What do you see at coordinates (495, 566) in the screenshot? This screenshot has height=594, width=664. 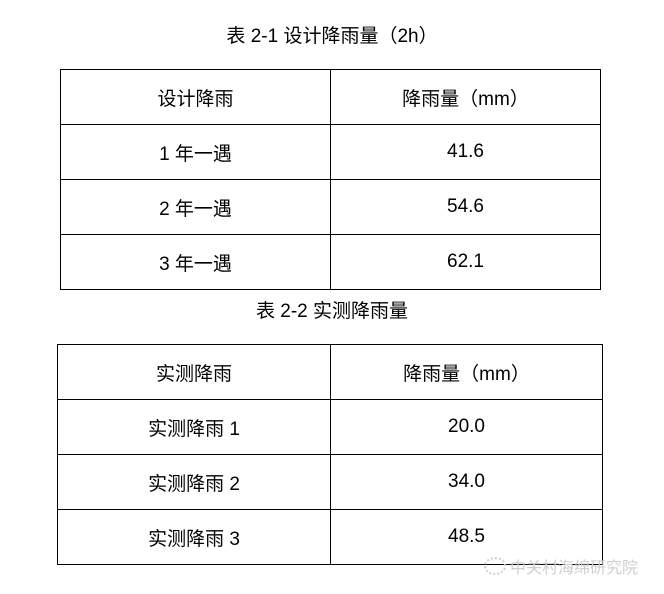 I see `wechat-icon` at bounding box center [495, 566].